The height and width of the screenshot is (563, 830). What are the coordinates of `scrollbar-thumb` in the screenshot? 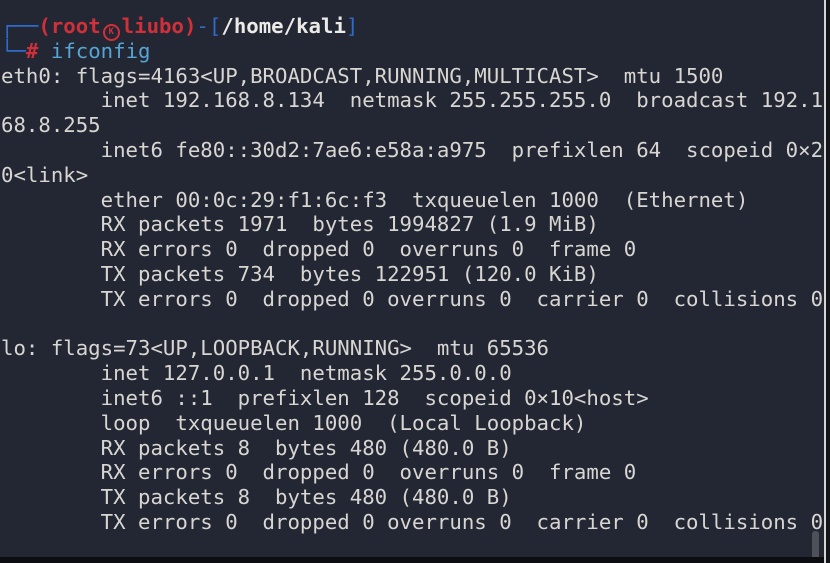 It's located at (815, 544).